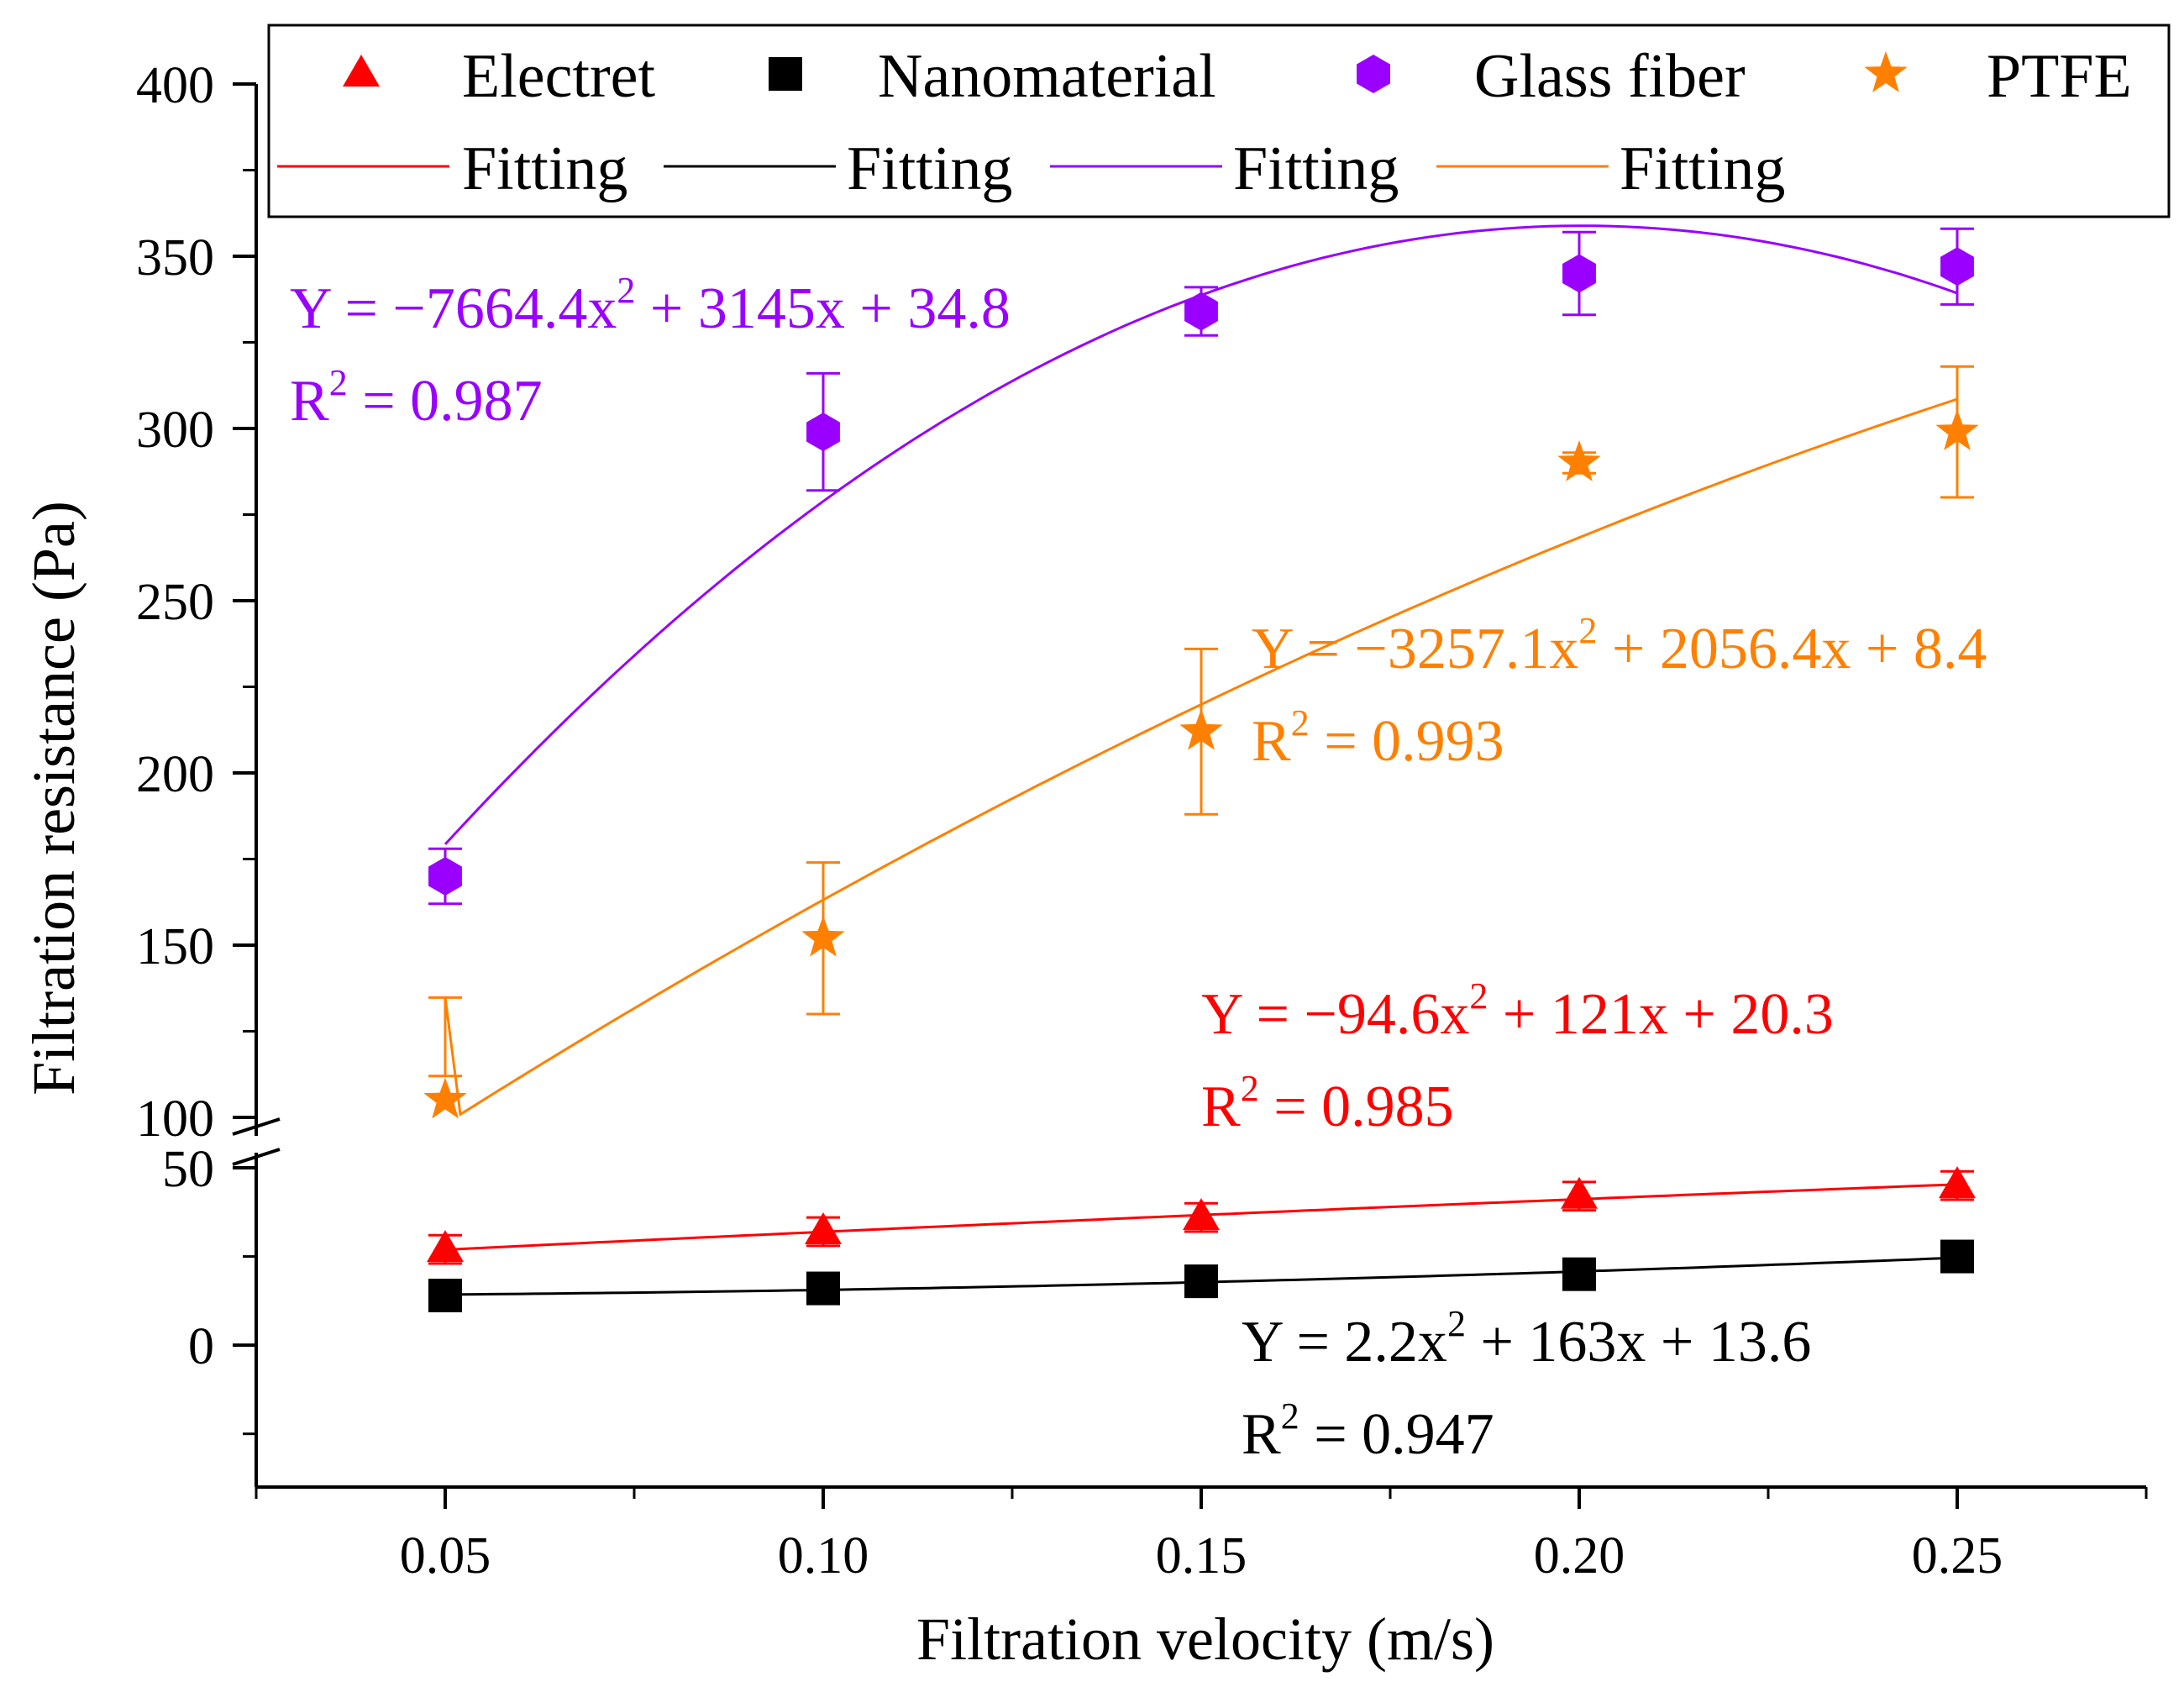 This screenshot has width=2184, height=1687. What do you see at coordinates (1579, 1556) in the screenshot?
I see `x-tick-label: 0.20` at bounding box center [1579, 1556].